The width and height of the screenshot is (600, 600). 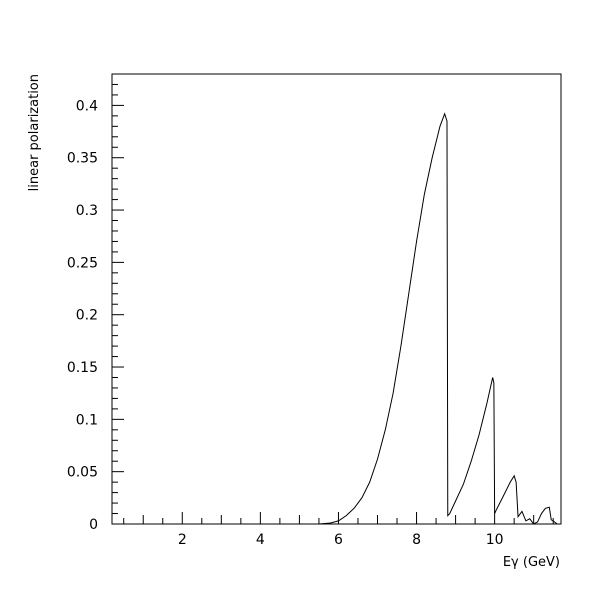 What do you see at coordinates (495, 540) in the screenshot?
I see `x-tick-label: 10` at bounding box center [495, 540].